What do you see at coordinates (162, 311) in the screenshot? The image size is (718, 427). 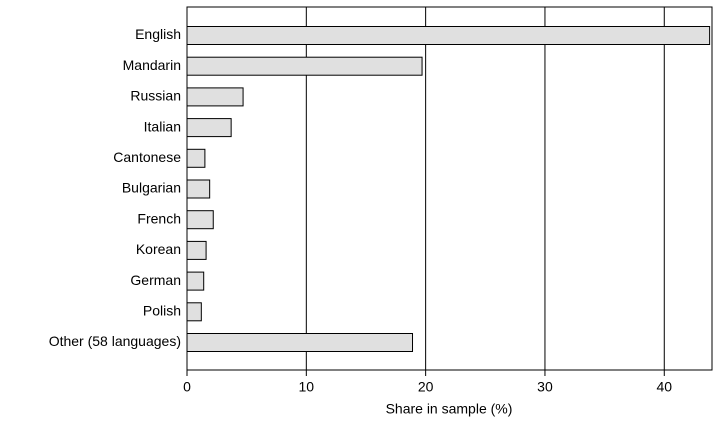 I see `y-tick-label: Polish` at bounding box center [162, 311].